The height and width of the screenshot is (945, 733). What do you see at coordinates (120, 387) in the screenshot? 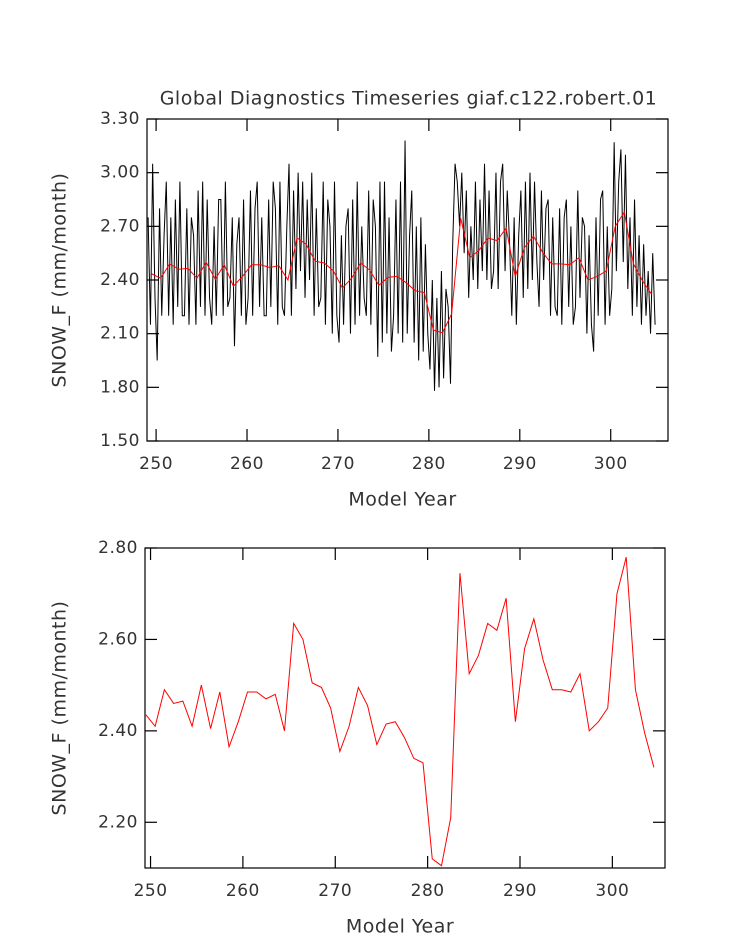
I see `y-tick-label: 1.80` at bounding box center [120, 387].